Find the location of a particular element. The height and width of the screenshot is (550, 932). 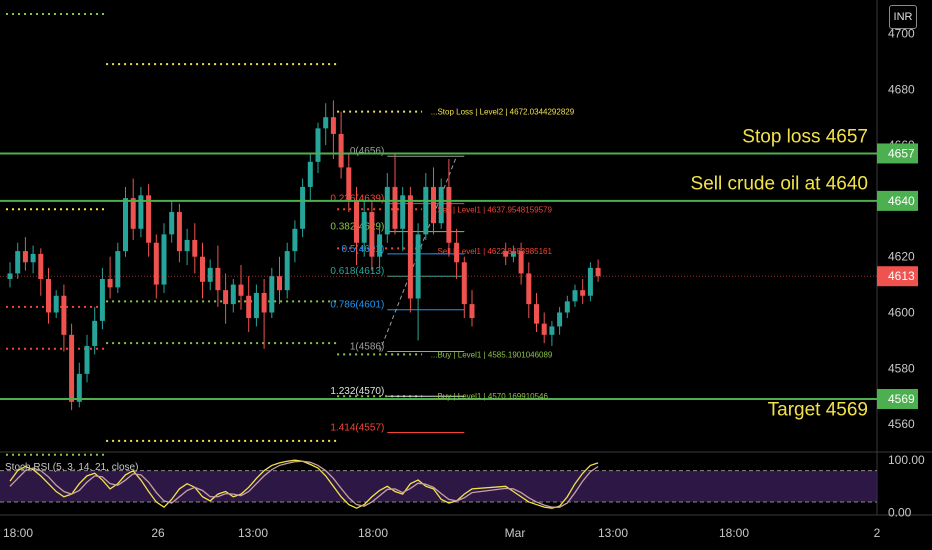

annotation-0: Stop loss 4657 is located at coordinates (805, 136).